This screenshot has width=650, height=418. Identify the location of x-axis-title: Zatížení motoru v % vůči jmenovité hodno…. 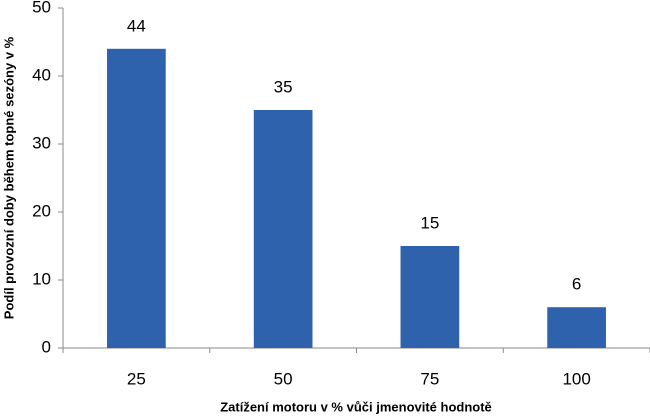
(356, 406).